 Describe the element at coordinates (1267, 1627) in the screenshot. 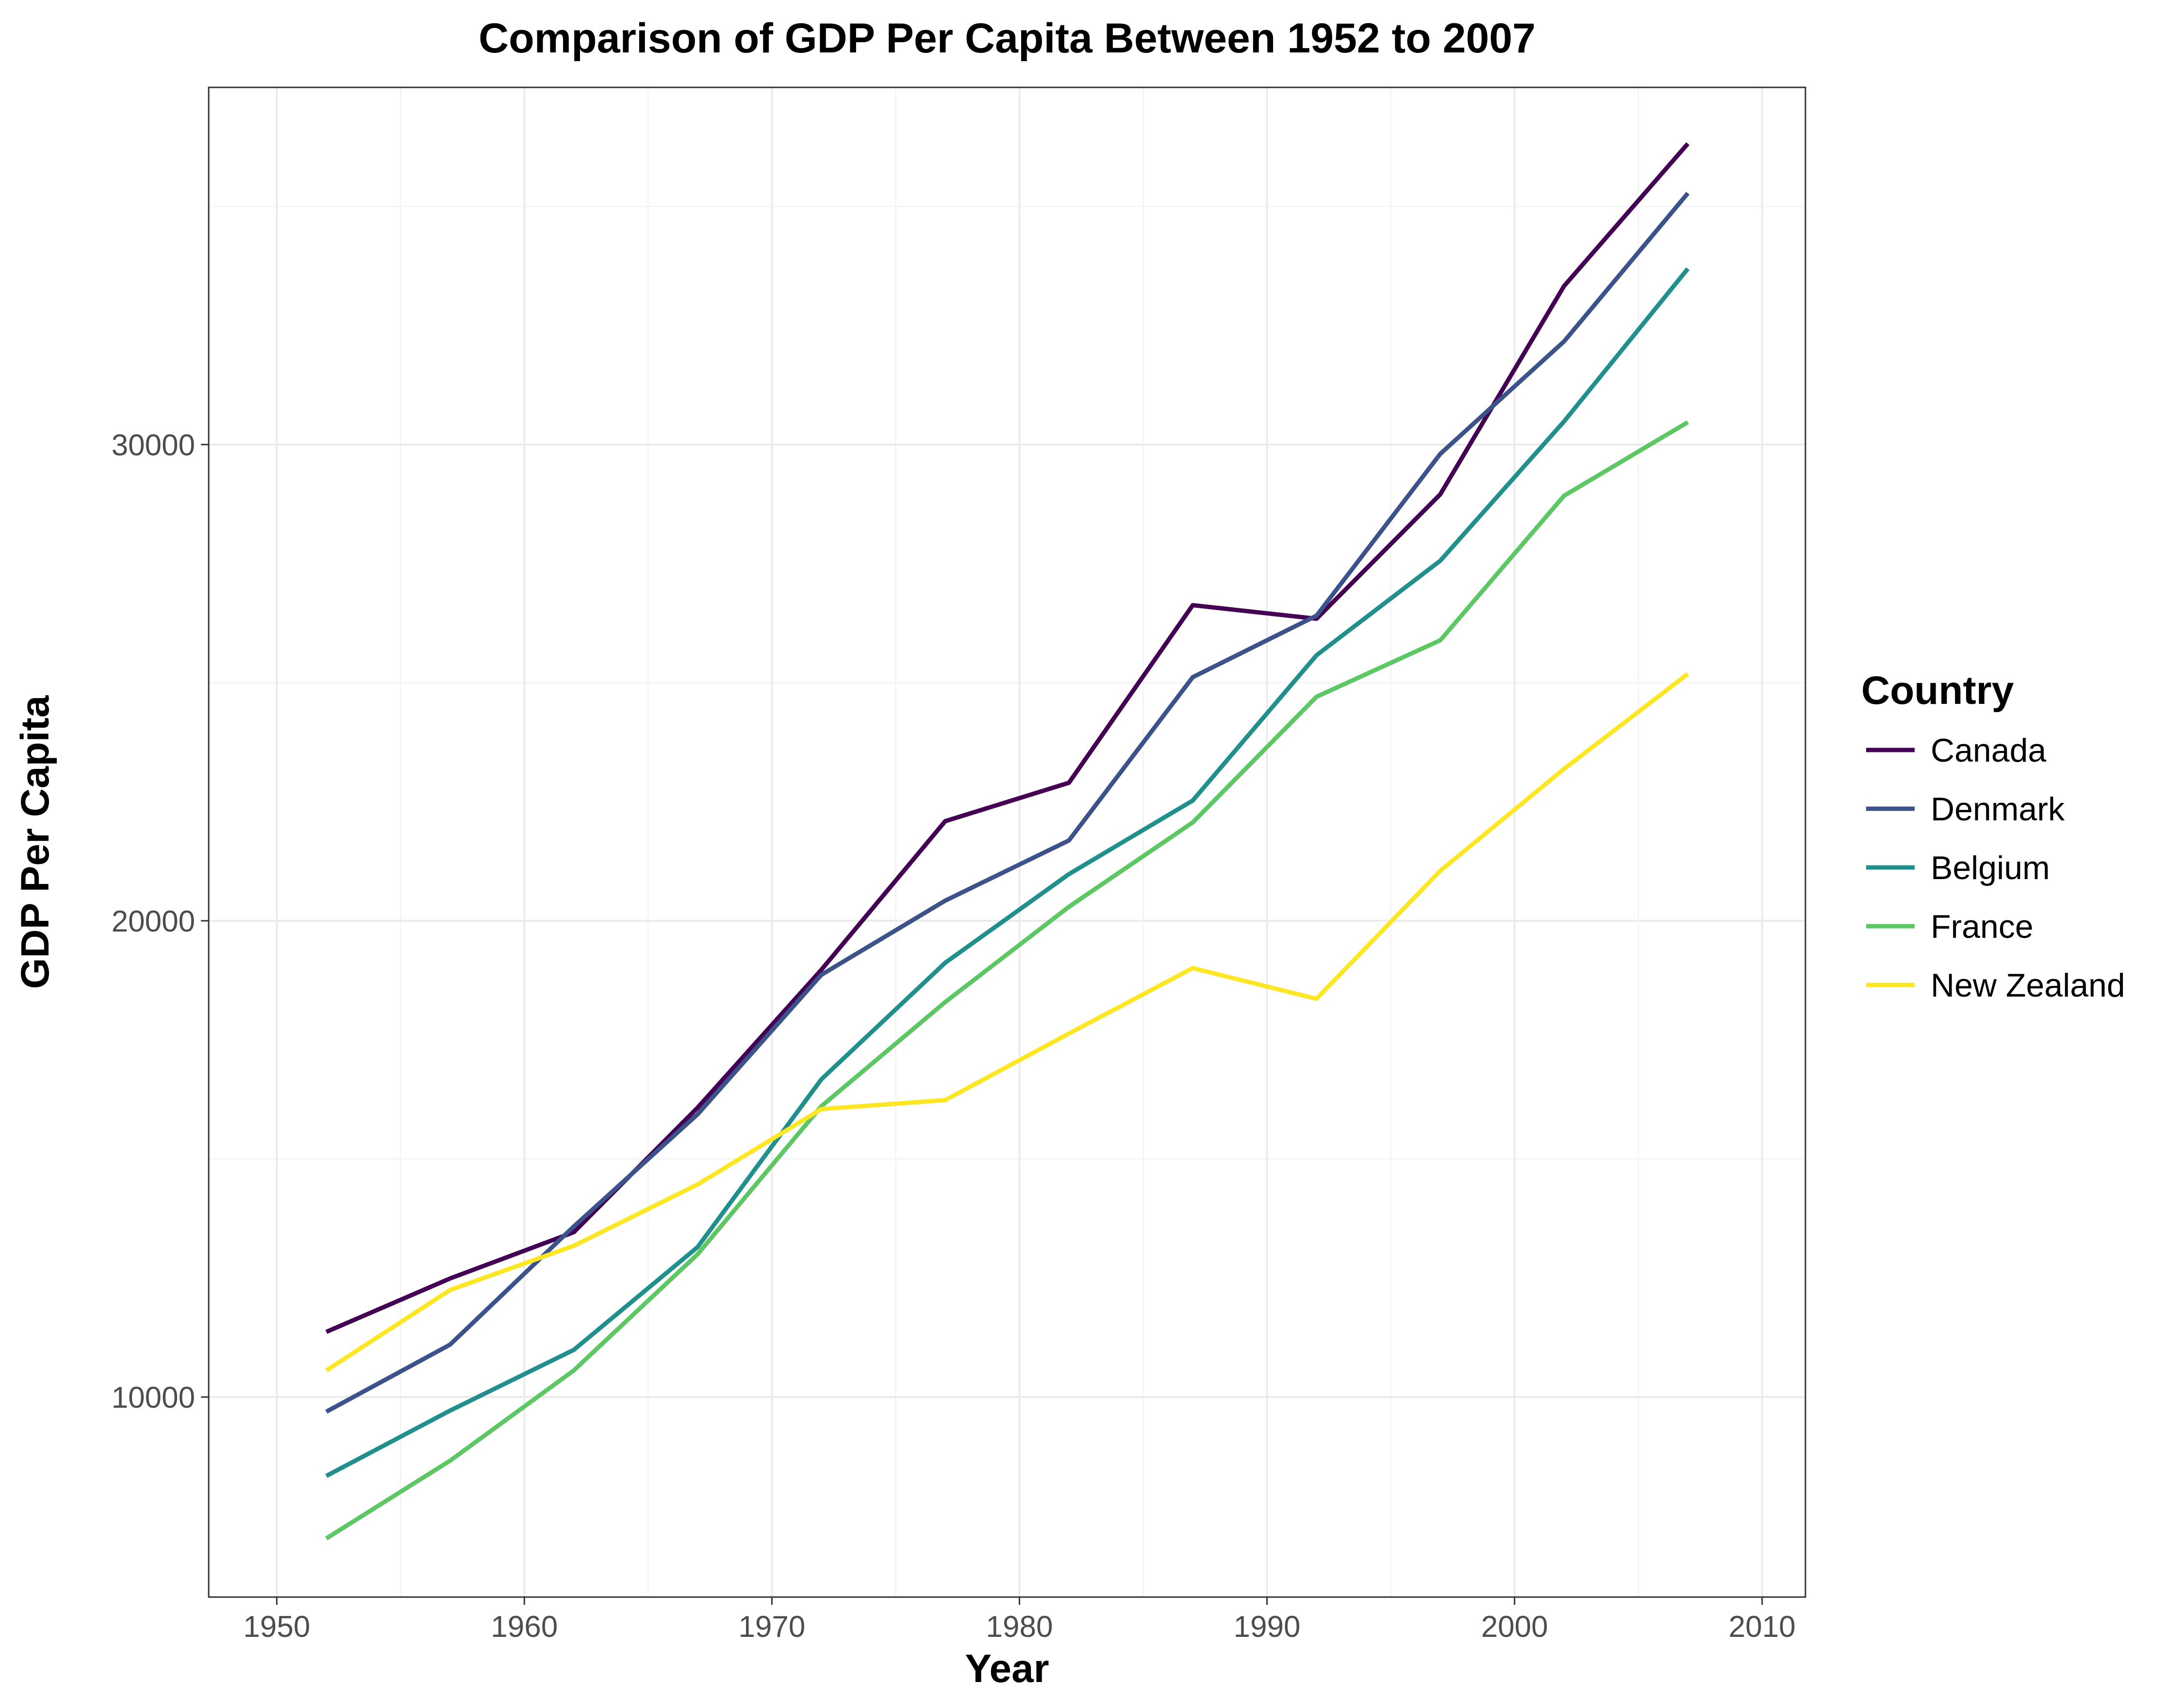

I see `x-tick-label: 1990` at that location.